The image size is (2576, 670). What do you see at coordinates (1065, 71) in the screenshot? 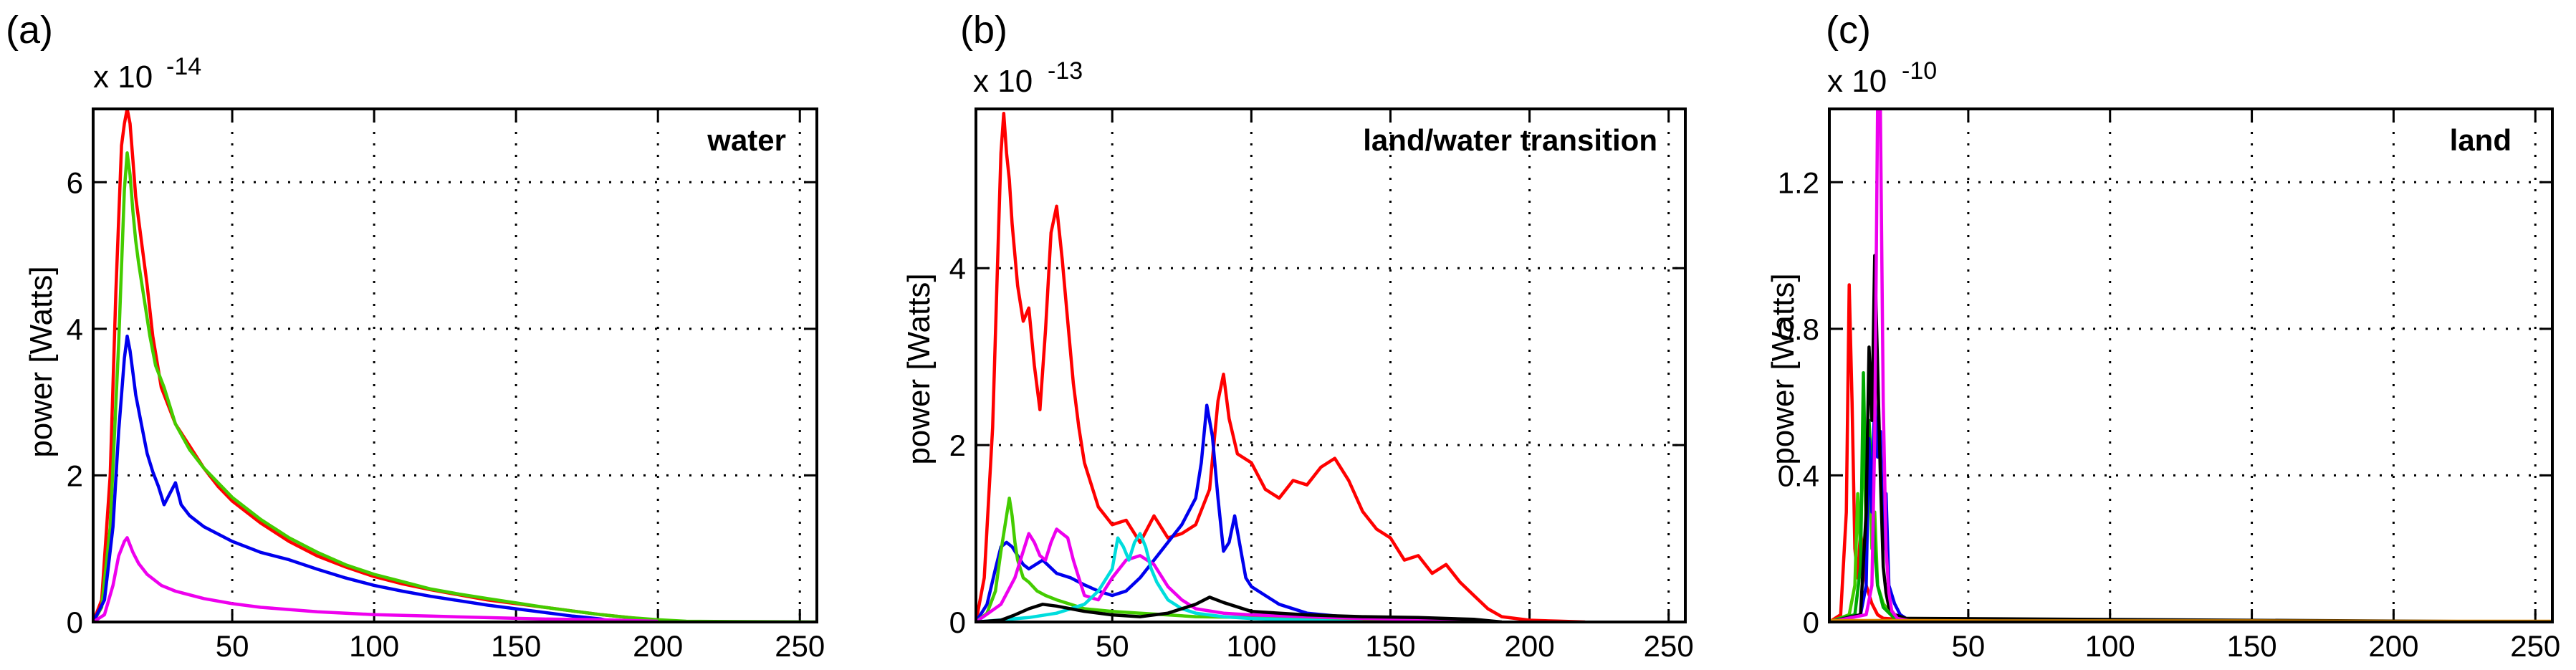
I see `scale-exponent-label: -13` at bounding box center [1065, 71].